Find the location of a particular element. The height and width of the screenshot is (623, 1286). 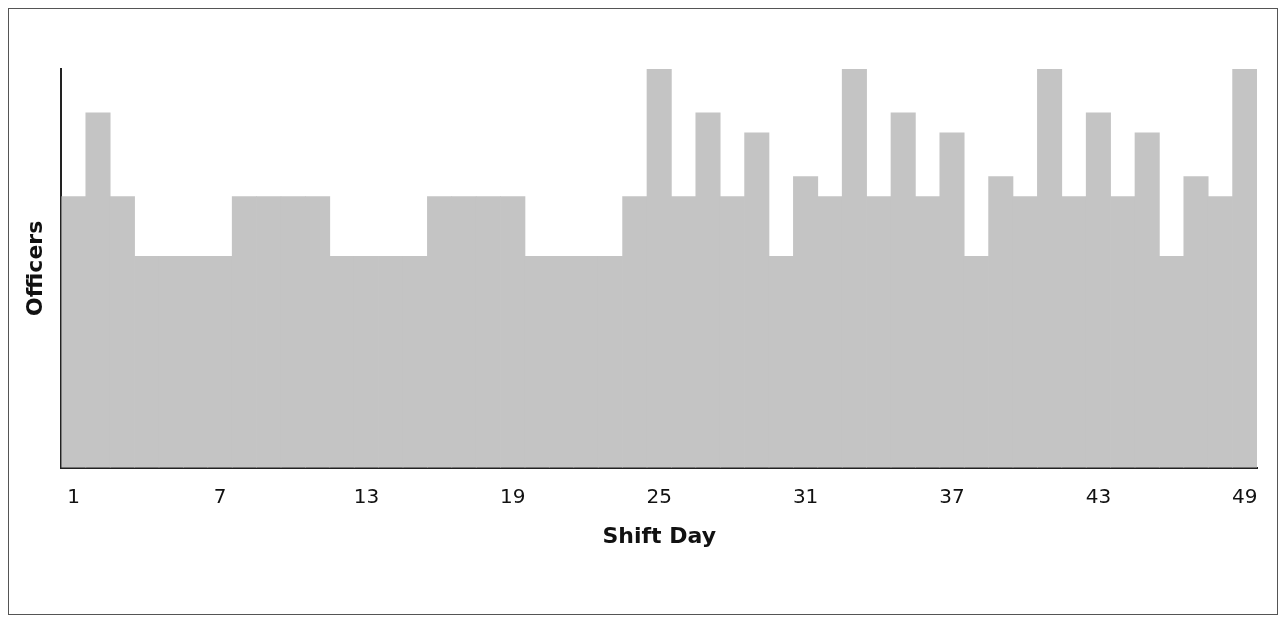

x-tick-label: 7 is located at coordinates (220, 495).